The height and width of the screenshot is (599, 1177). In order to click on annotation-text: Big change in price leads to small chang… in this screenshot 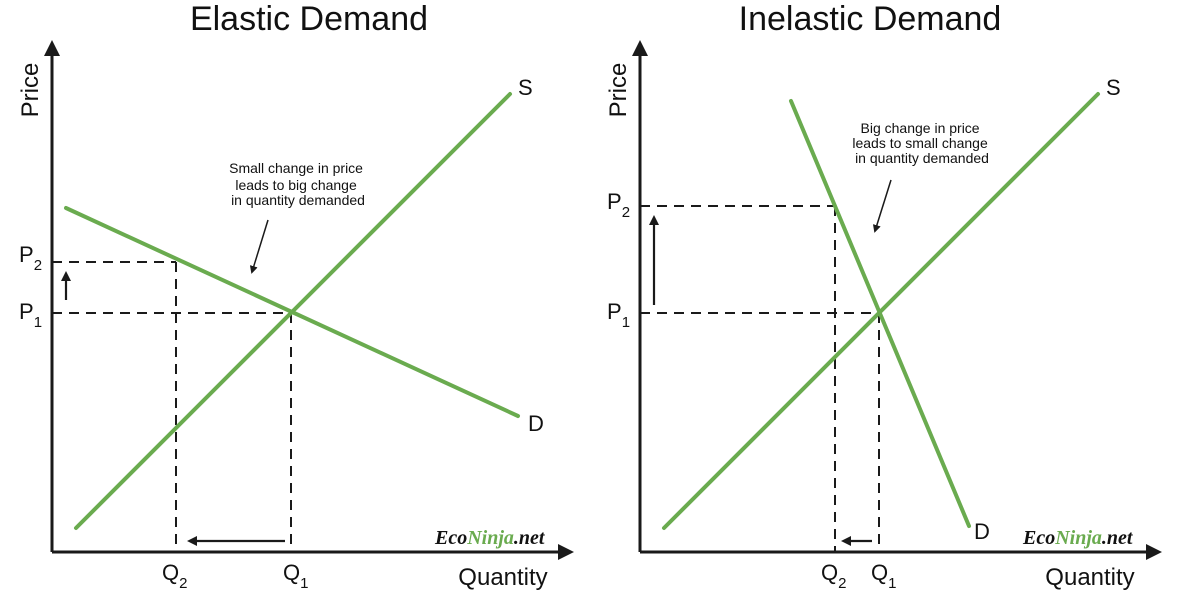, I will do `click(921, 143)`.